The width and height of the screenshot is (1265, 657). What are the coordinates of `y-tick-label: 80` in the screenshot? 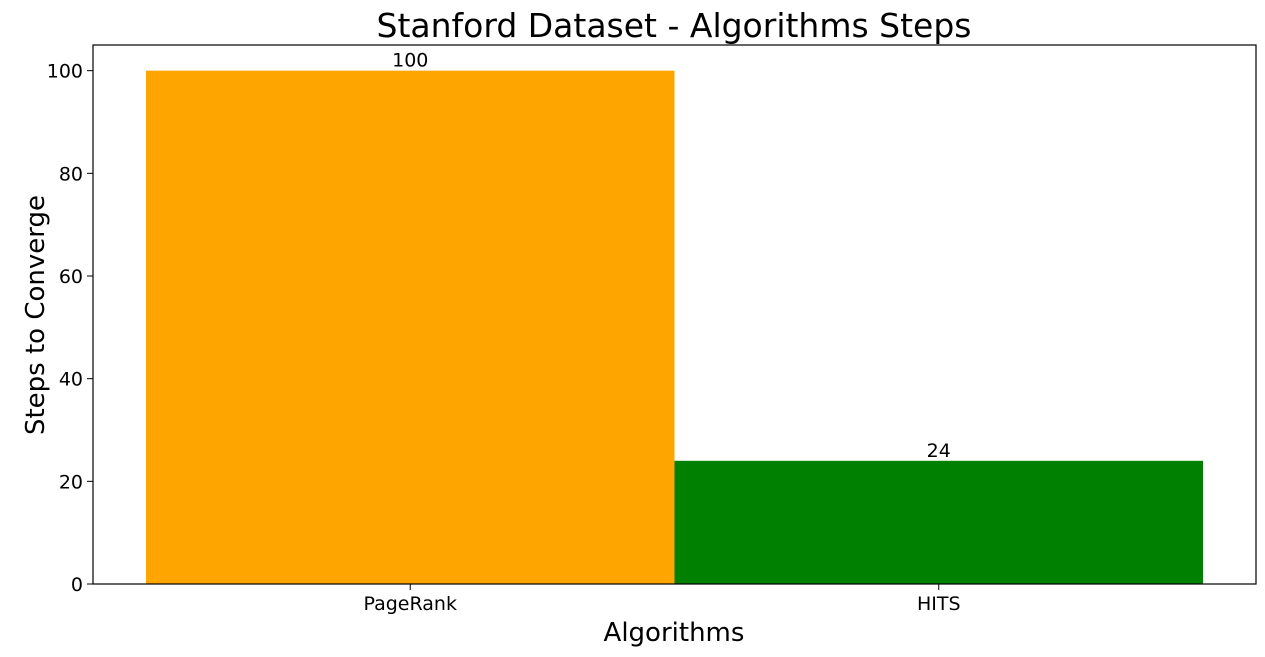 It's located at (71, 174).